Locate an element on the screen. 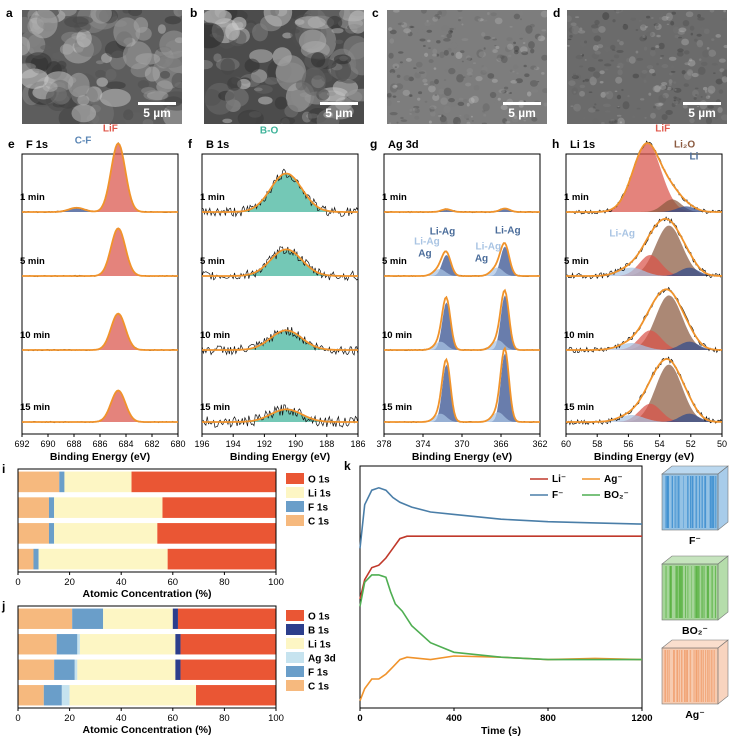  series-line is located at coordinates (501, 517).